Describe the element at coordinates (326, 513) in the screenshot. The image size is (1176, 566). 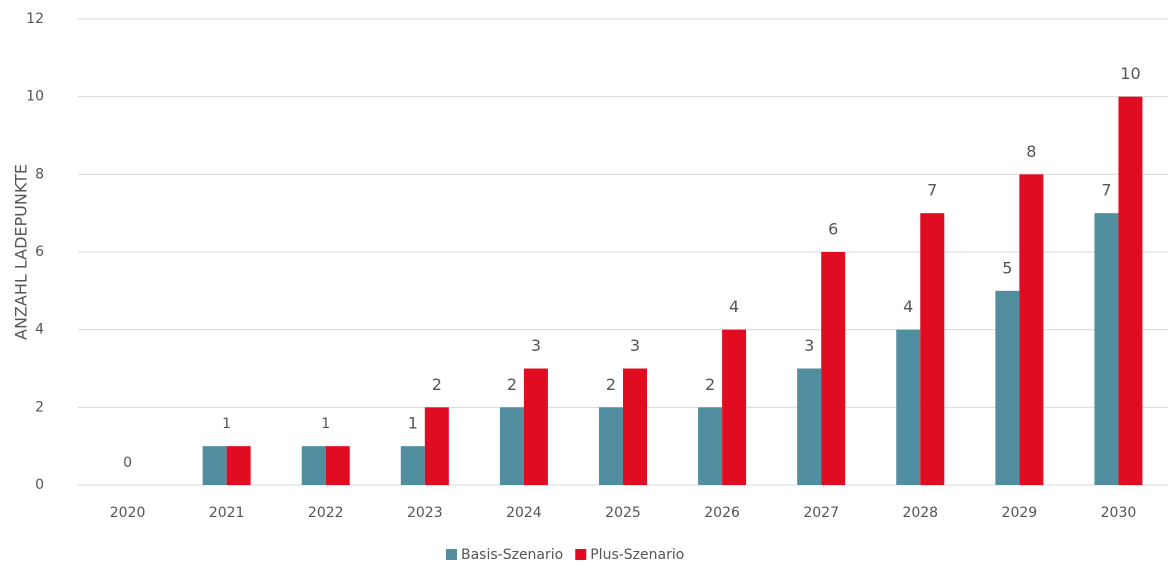
I see `x-tick-label: 2022` at that location.